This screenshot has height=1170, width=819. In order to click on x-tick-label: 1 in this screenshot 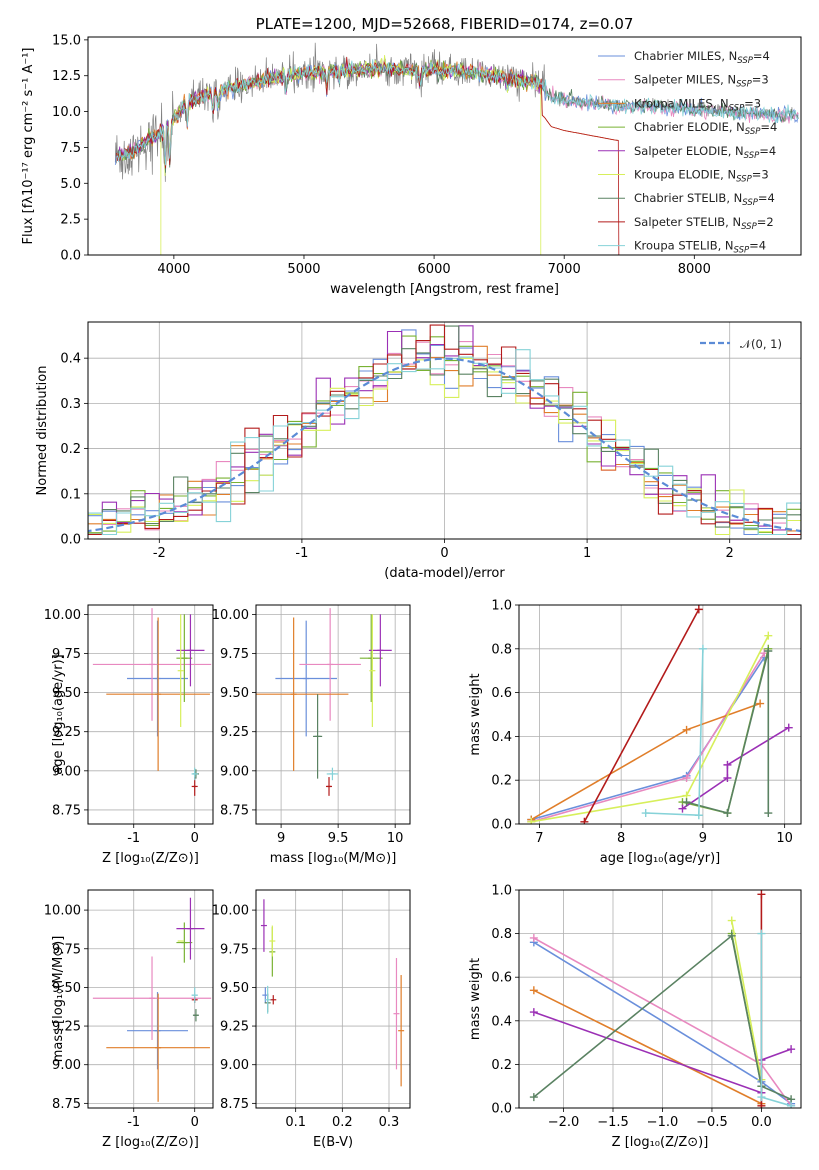, I will do `click(587, 553)`.